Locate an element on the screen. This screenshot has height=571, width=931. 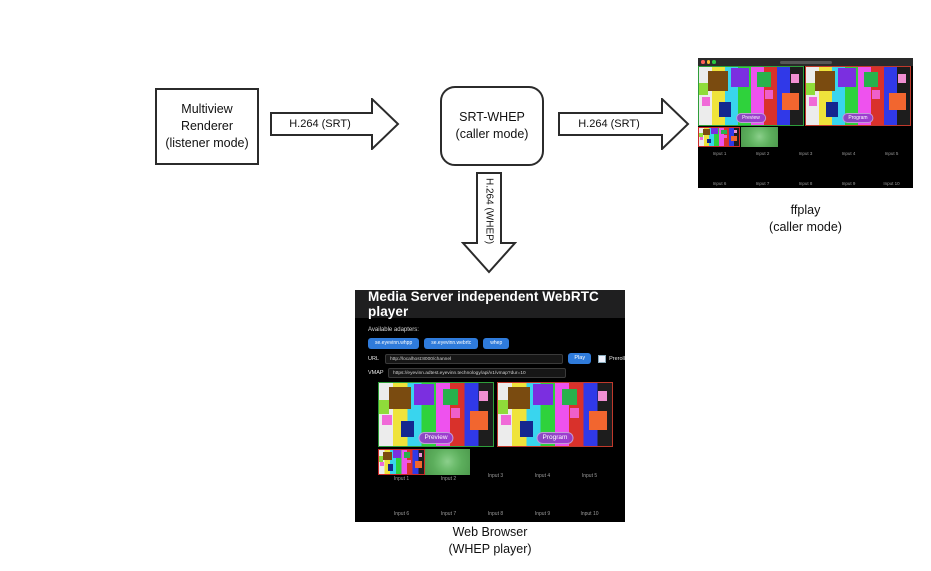
browser-input-cell: Input 7 is located at coordinates (448, 501).